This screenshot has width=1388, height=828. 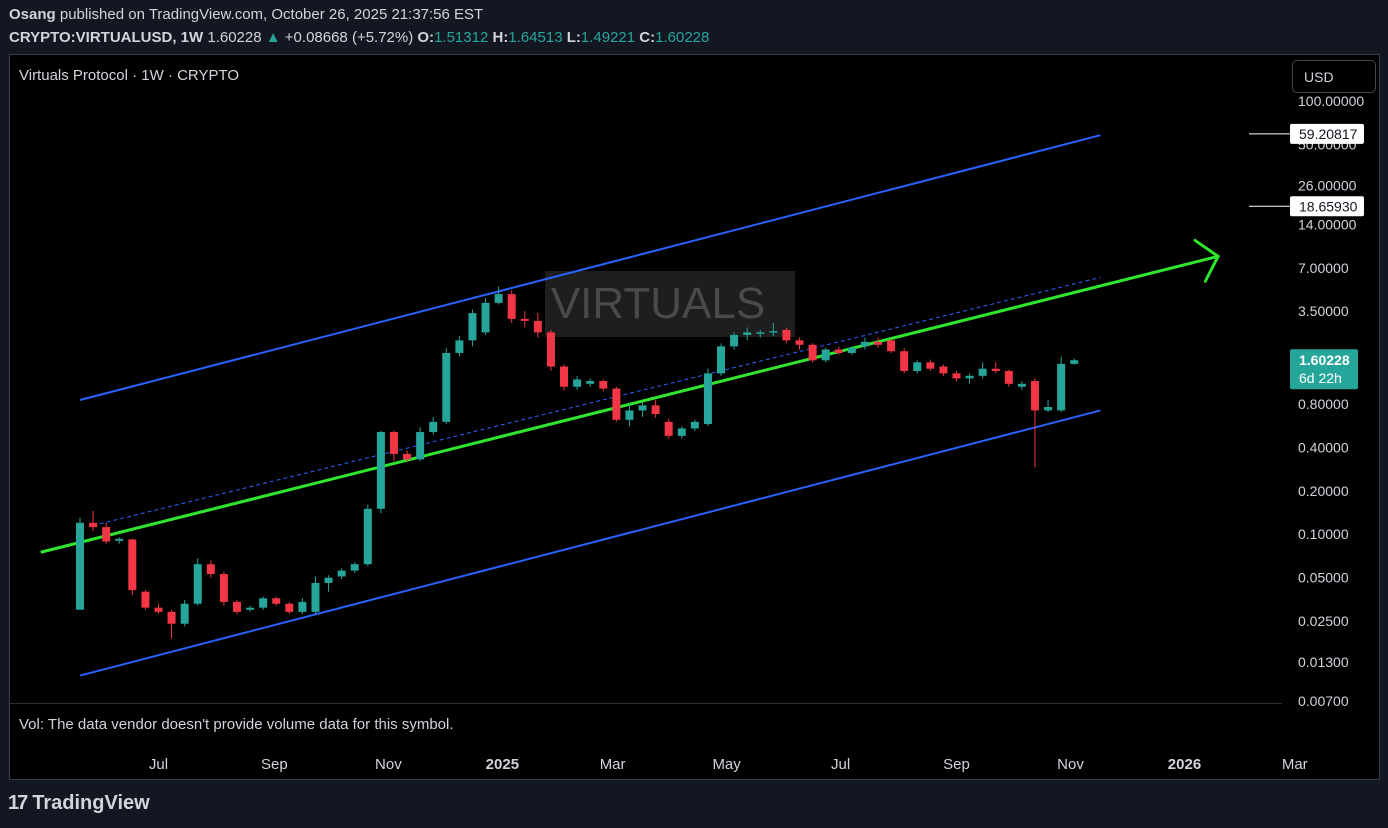 What do you see at coordinates (129, 75) in the screenshot?
I see `chart-legend-title: Virtuals Protocol · 1W · CRYPTO` at bounding box center [129, 75].